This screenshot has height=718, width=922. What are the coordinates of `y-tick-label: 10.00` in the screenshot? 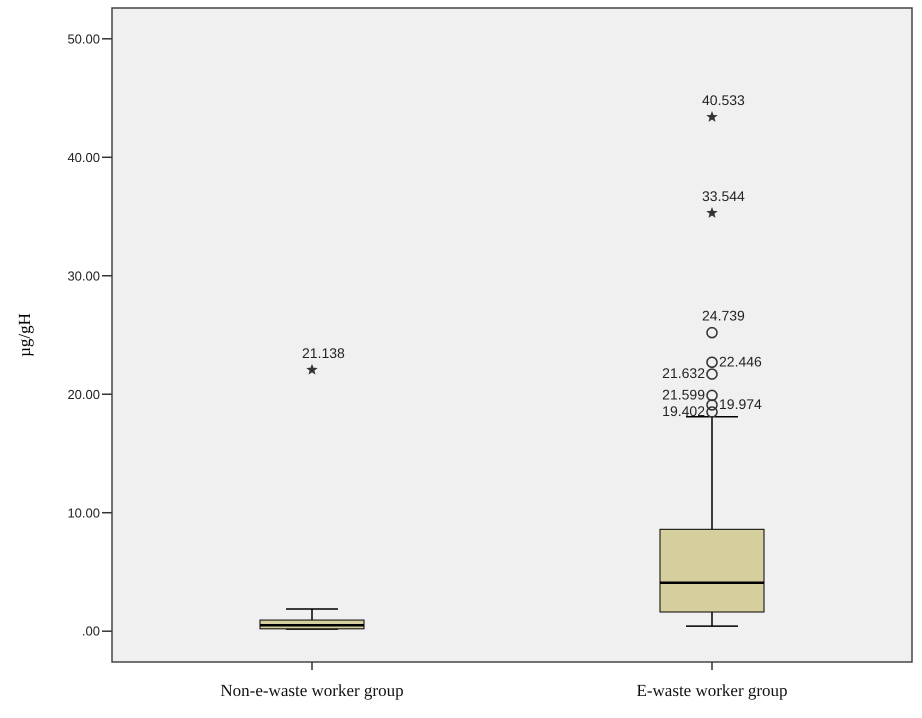 It's located at (83, 512).